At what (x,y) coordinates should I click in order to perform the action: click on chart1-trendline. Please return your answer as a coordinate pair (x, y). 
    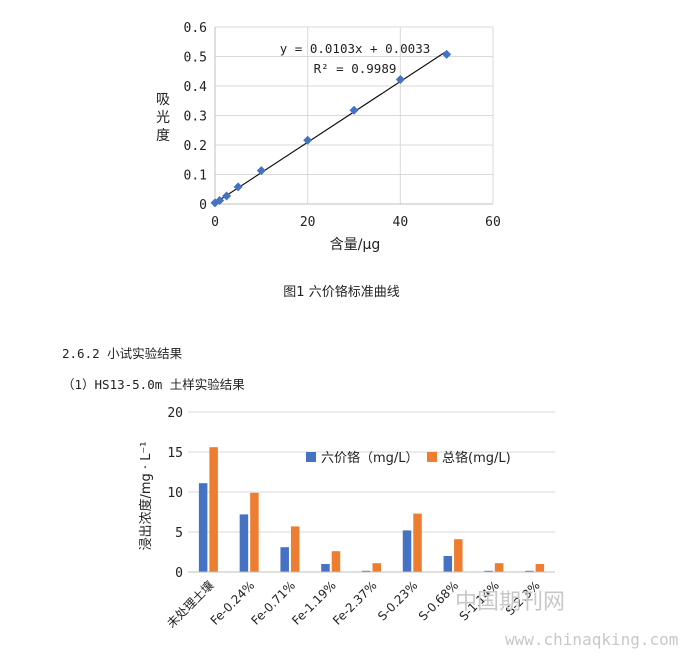
    Looking at the image, I should click on (330, 127).